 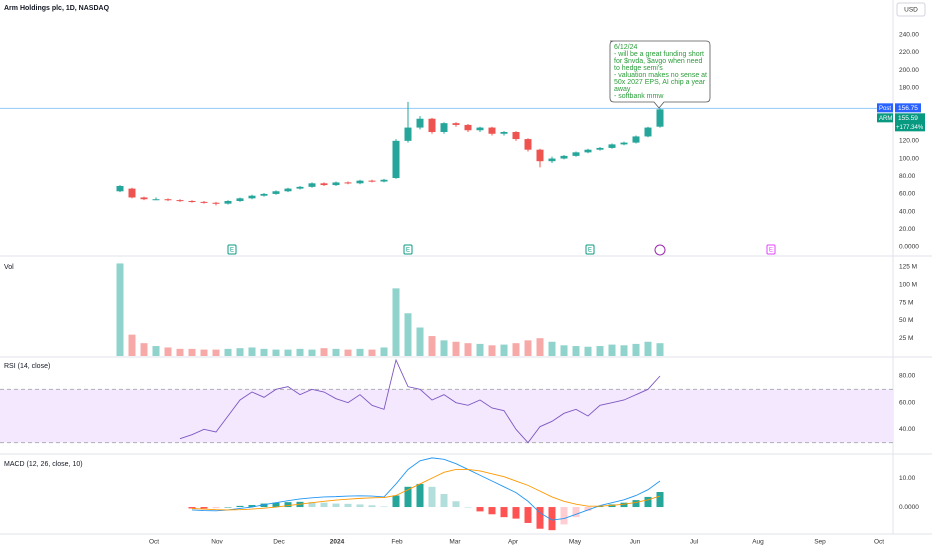 I want to click on earnings-label: E, so click(x=408, y=251).